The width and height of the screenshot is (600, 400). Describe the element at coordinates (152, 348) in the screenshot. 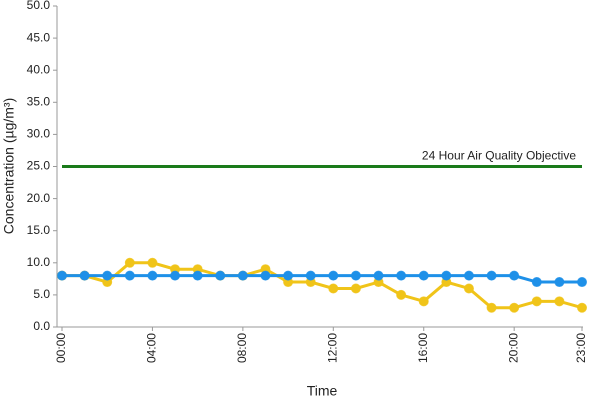

I see `x-tick-label: 04:00` at that location.